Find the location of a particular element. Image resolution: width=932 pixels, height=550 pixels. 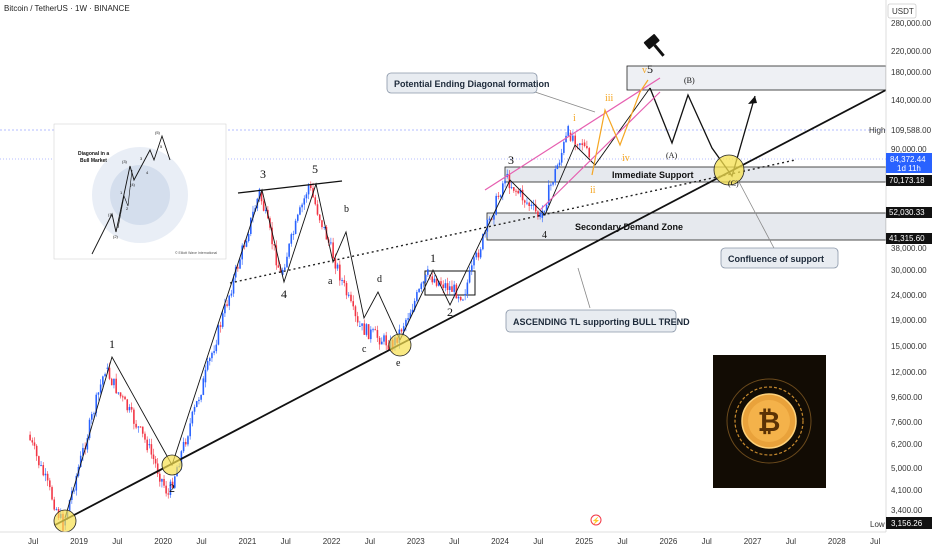

time-tick-label: 2019 is located at coordinates (79, 541).